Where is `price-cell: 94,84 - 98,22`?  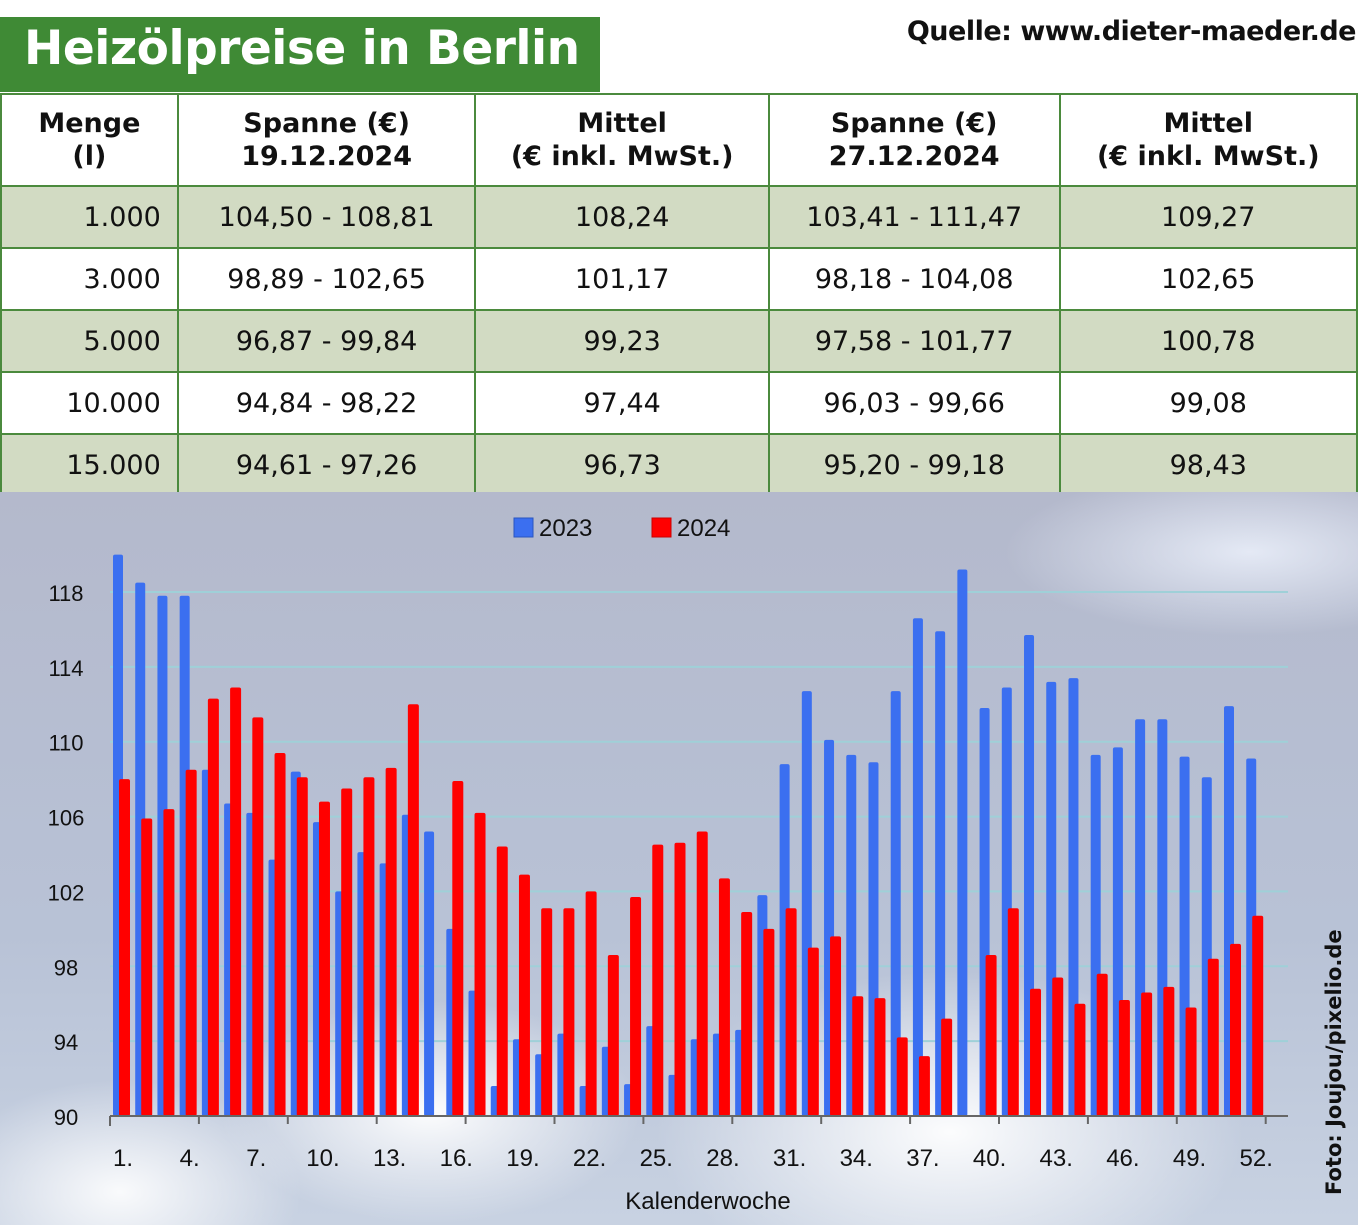 price-cell: 94,84 - 98,22 is located at coordinates (326, 403).